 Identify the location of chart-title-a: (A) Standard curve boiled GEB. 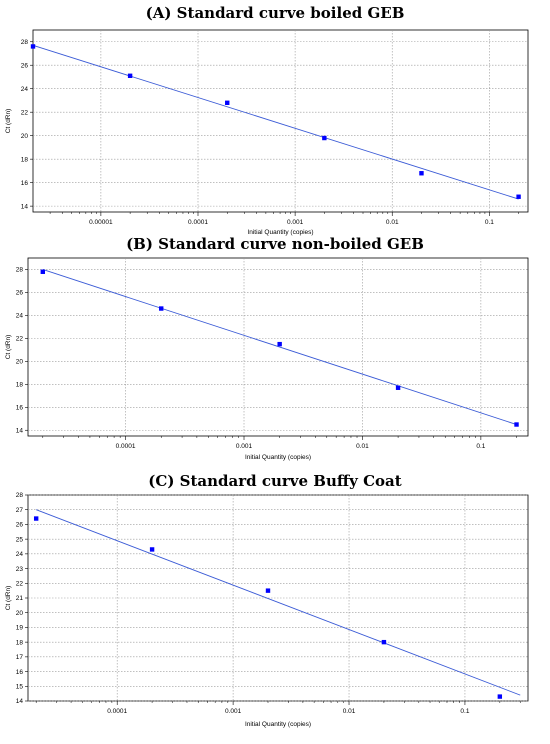
(275, 13).